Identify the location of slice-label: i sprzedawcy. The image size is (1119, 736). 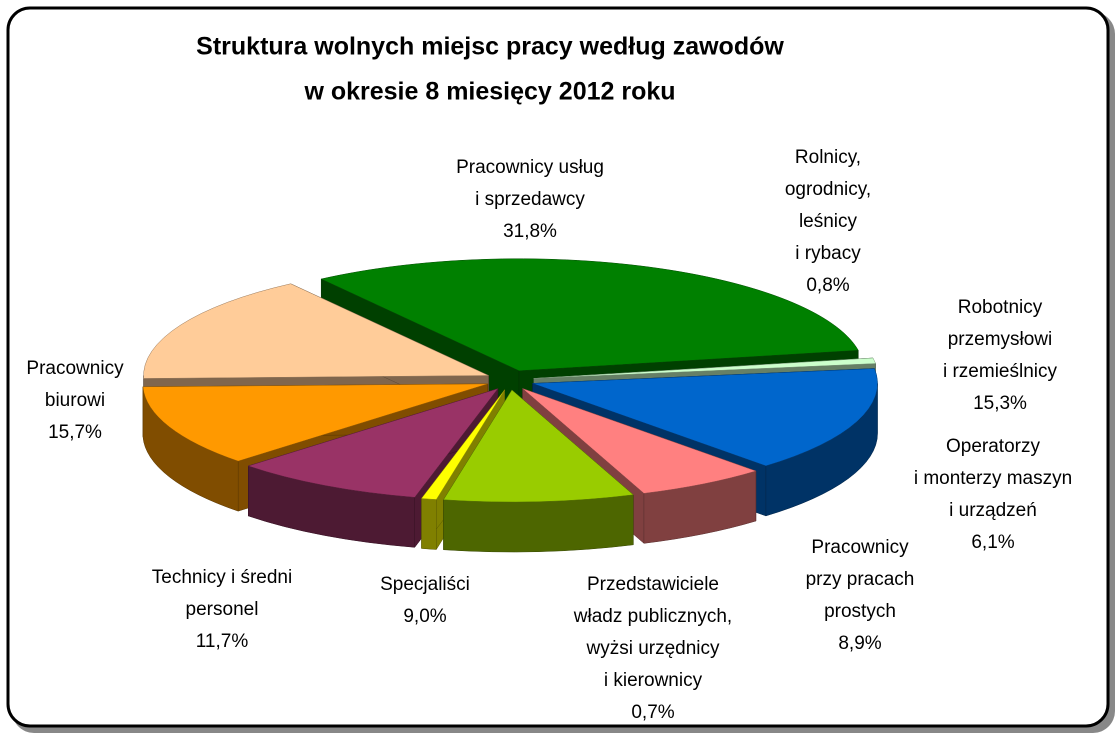
(530, 199).